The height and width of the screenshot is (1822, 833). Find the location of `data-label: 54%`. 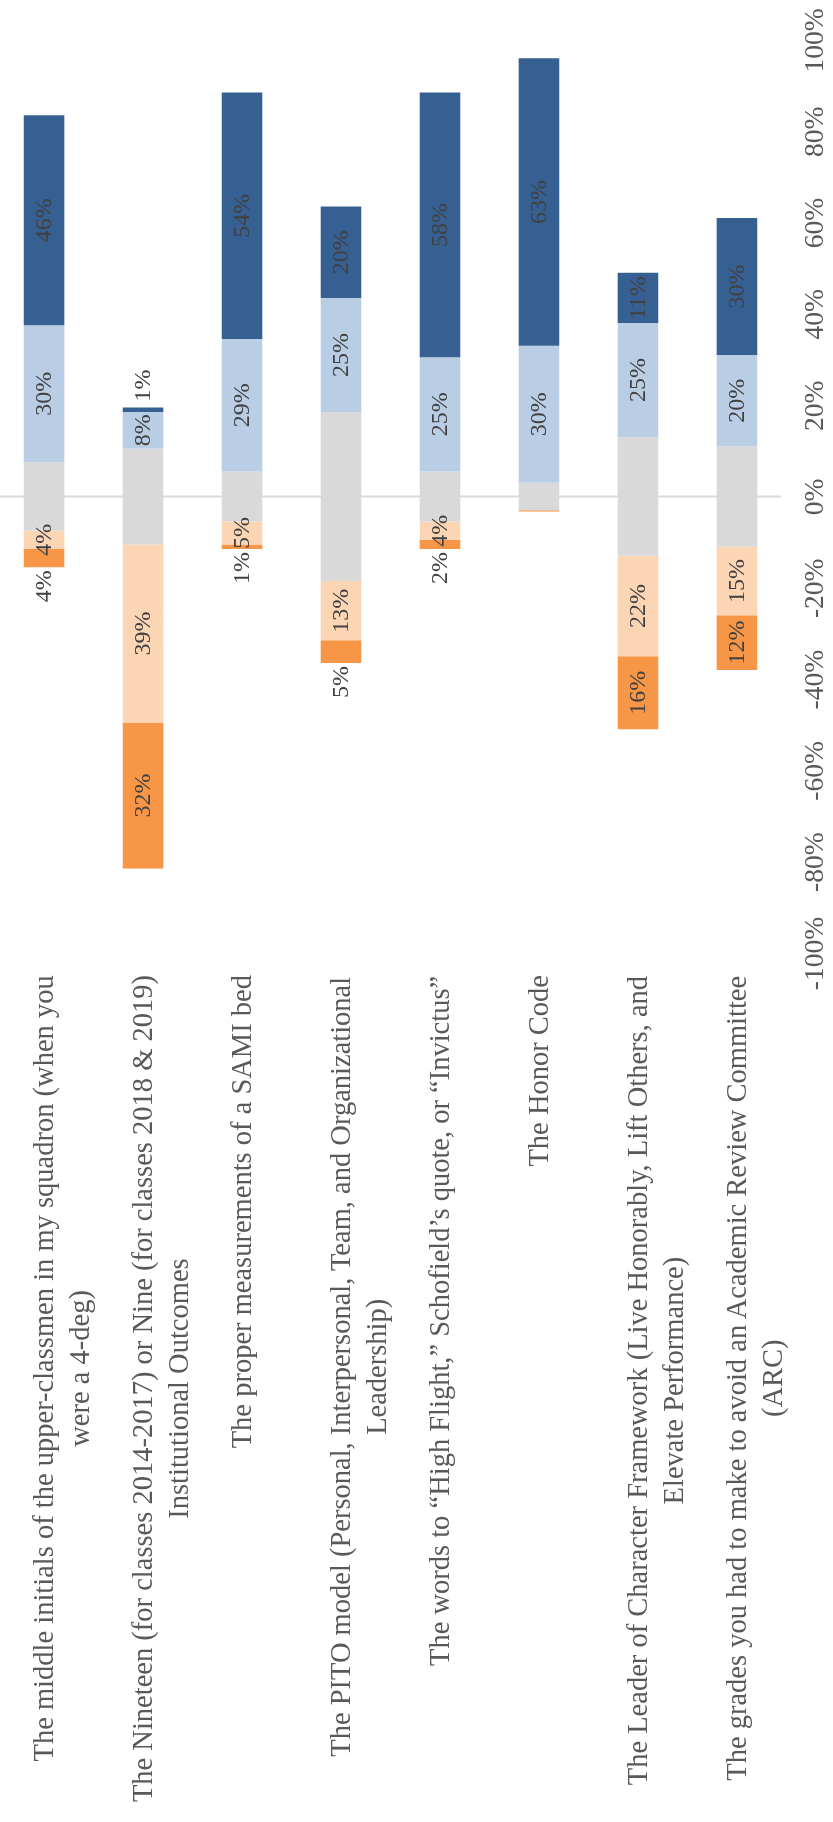

data-label: 54% is located at coordinates (241, 215).